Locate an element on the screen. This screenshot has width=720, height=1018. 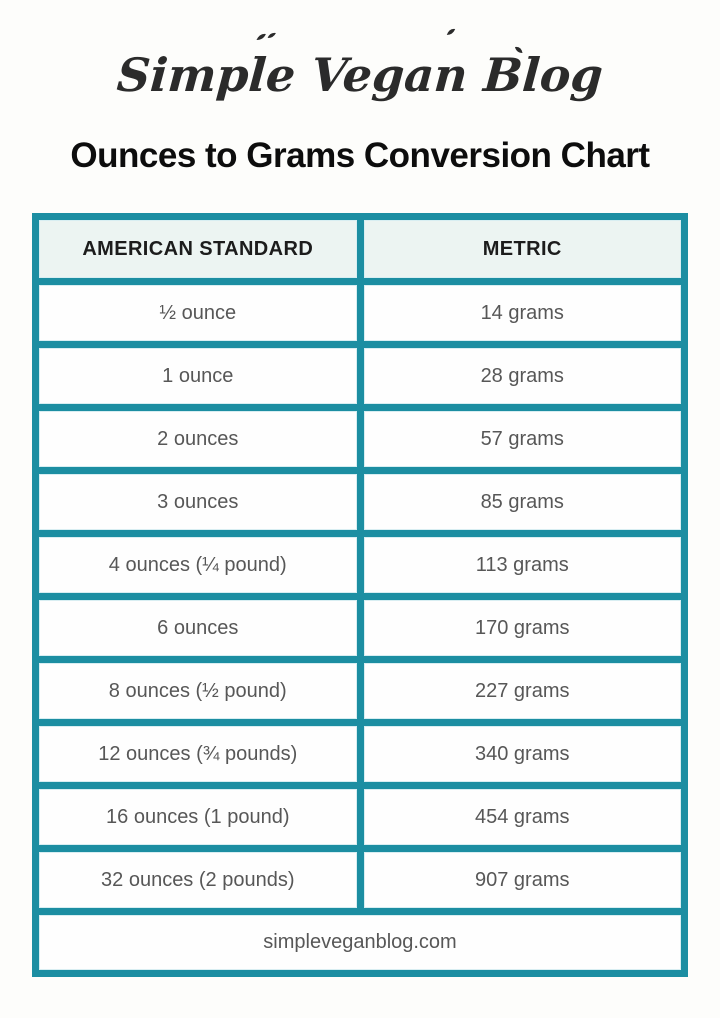
table-cell-metric: 113 grams is located at coordinates (522, 565).